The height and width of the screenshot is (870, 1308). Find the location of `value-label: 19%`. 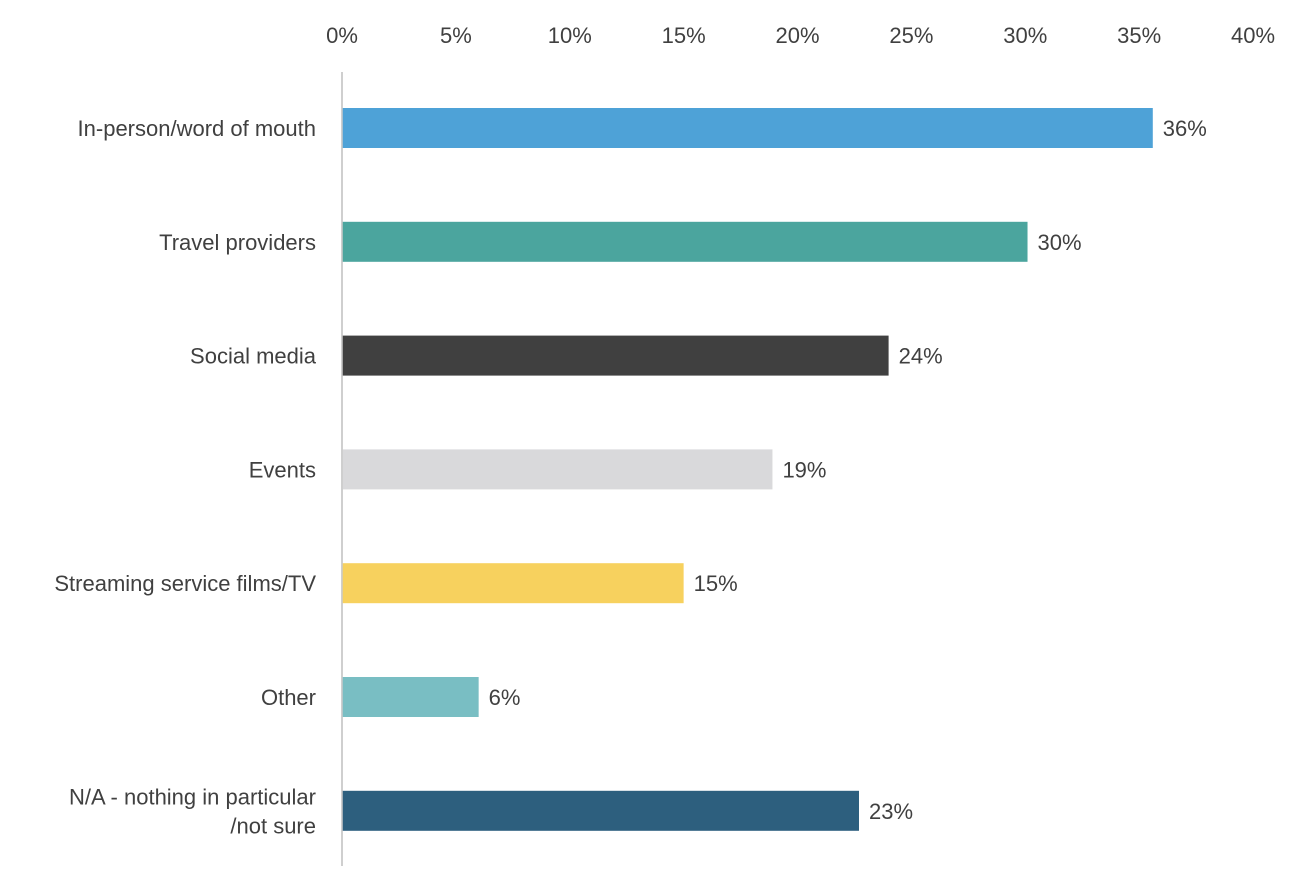

value-label: 19% is located at coordinates (804, 469).